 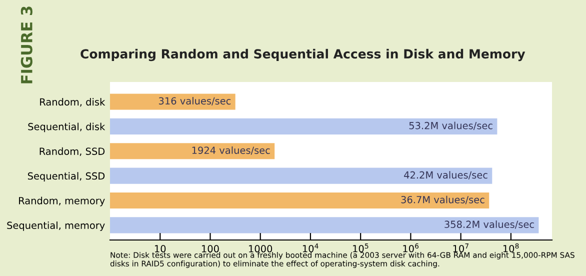 I want to click on x-tick-label: 10$^{6}$, so click(x=411, y=247).